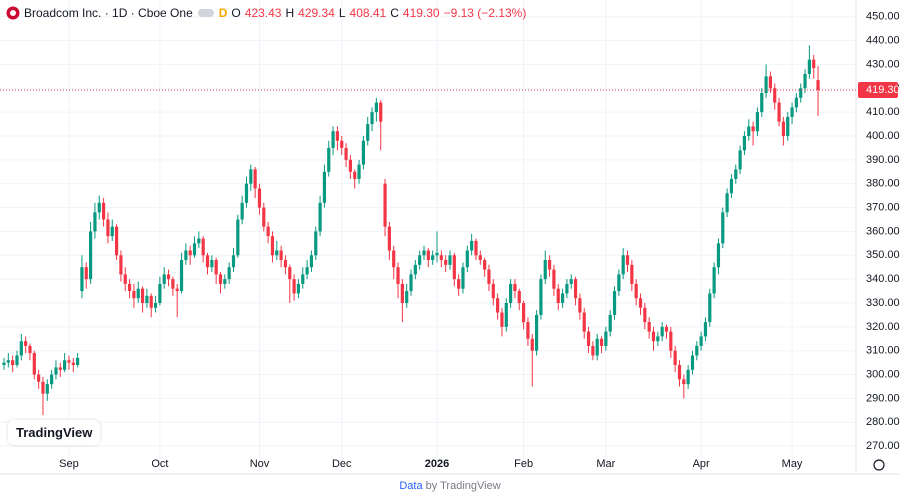 Image resolution: width=900 pixels, height=498 pixels. What do you see at coordinates (411, 486) in the screenshot?
I see `footer-link: Data` at bounding box center [411, 486].